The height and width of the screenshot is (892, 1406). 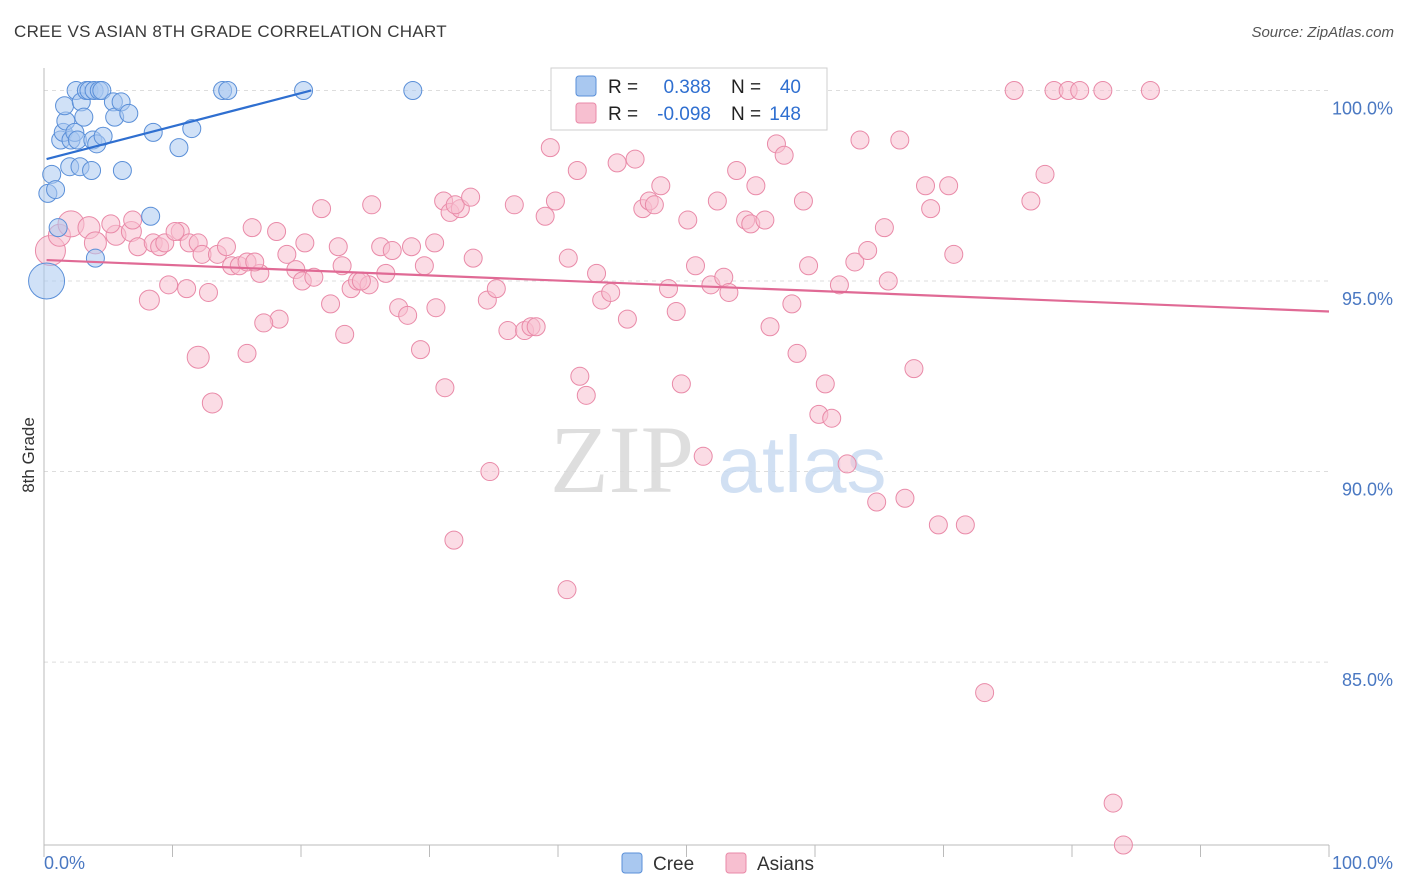 What do you see at coordinates (1367, 490) in the screenshot?
I see `y-tick-label-2: 90.0%` at bounding box center [1367, 490].